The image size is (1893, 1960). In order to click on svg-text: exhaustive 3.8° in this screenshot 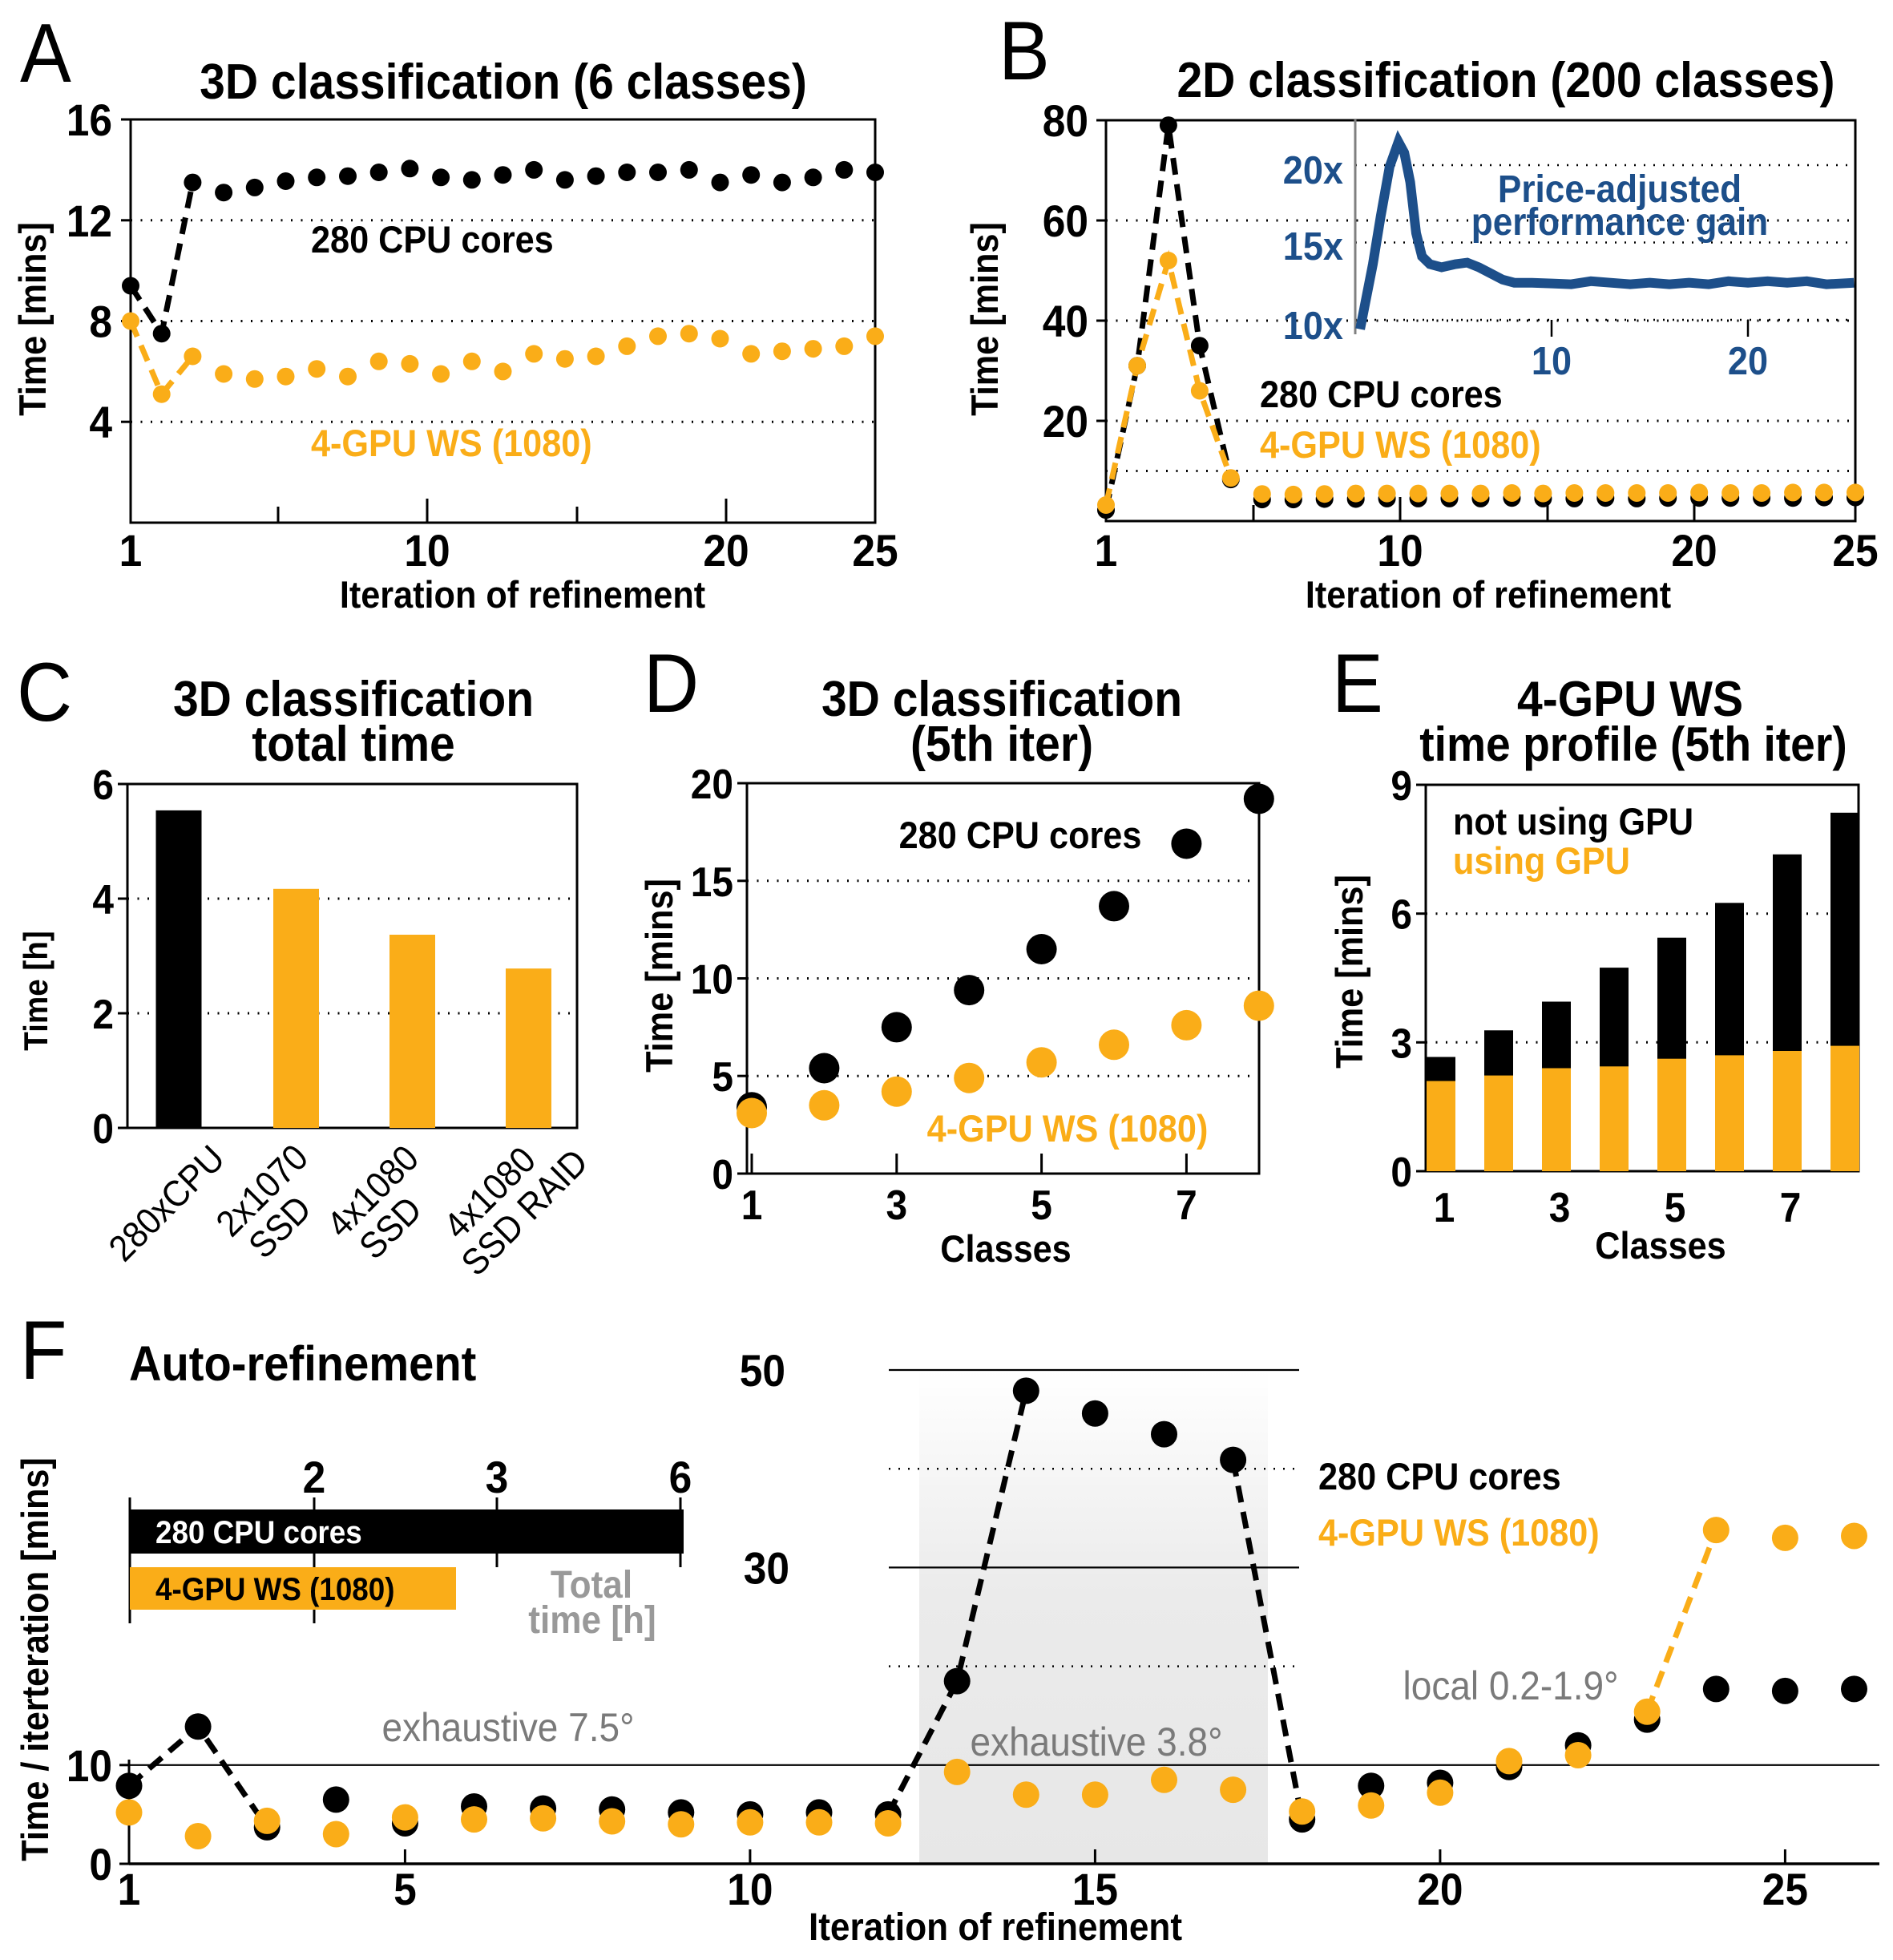, I will do `click(1097, 1742)`.